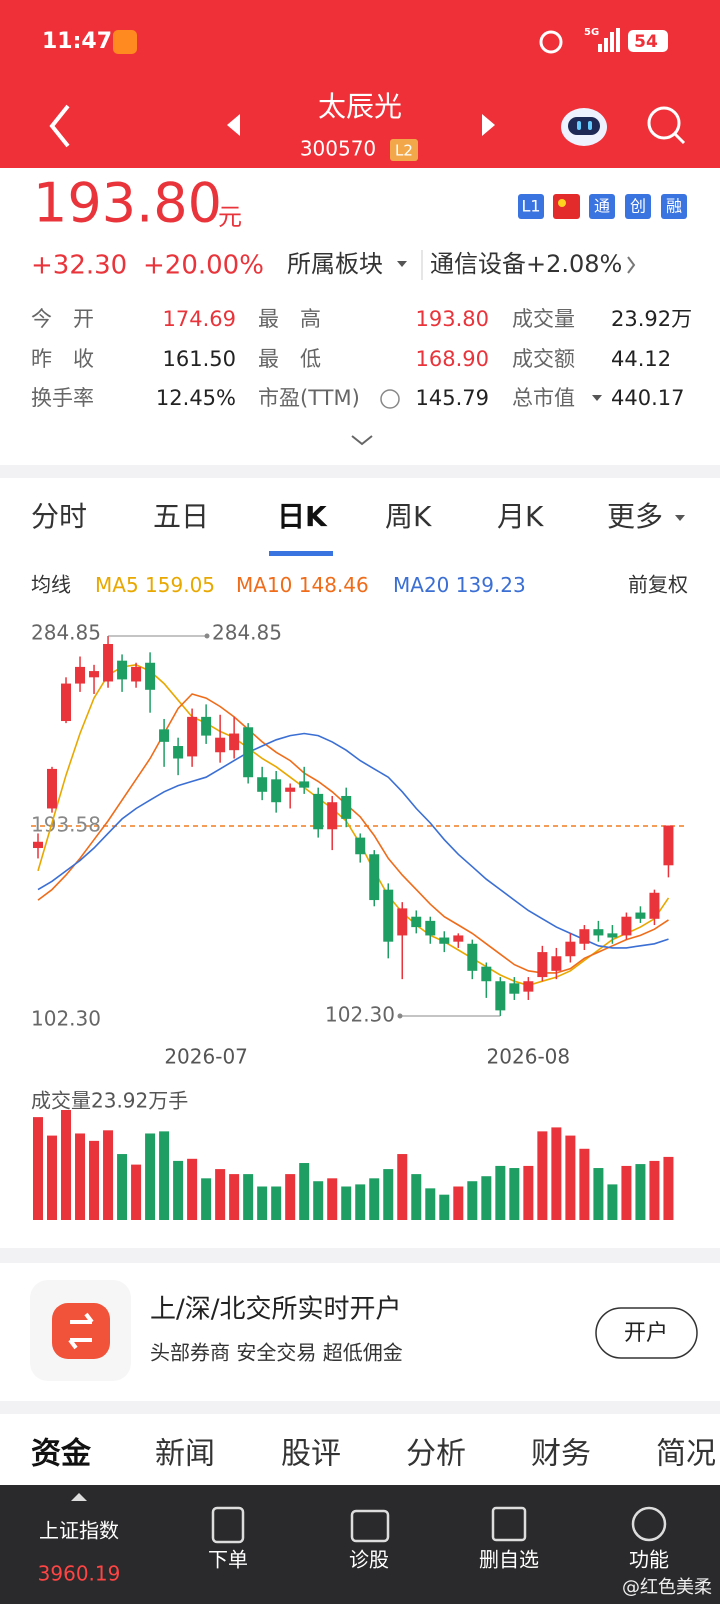 The height and width of the screenshot is (1604, 720). I want to click on battery-level: 54, so click(646, 42).